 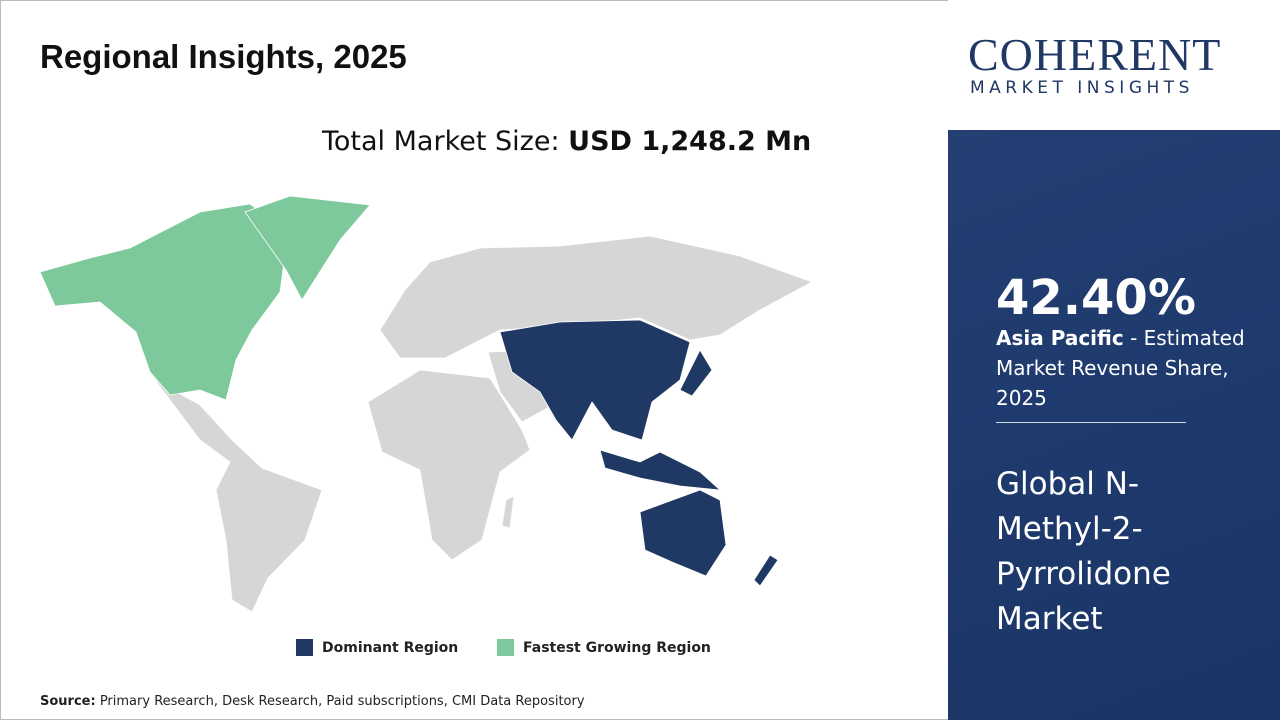 I want to click on japan, so click(x=696, y=373).